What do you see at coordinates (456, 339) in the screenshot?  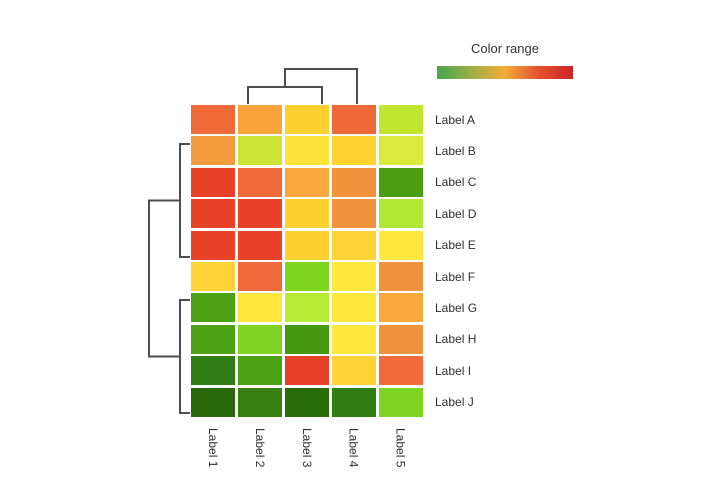 I see `row-label-7: Label H` at bounding box center [456, 339].